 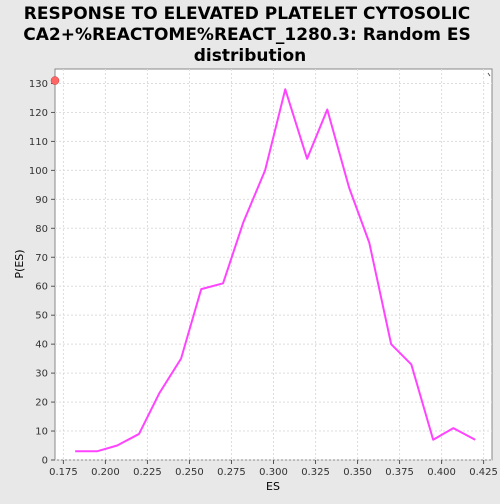 I want to click on x-tick-label: 0.325, so click(x=315, y=472).